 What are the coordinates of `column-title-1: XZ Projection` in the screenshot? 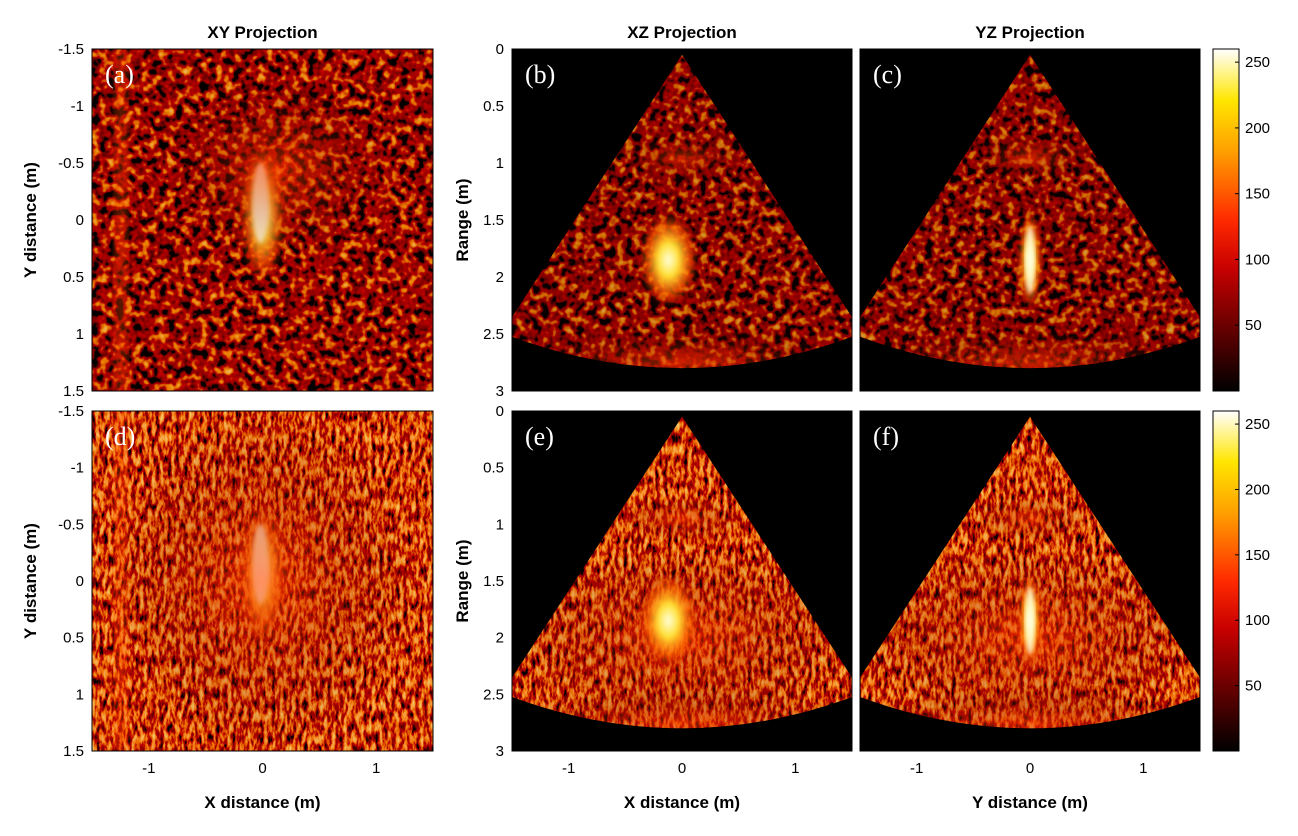 It's located at (682, 32).